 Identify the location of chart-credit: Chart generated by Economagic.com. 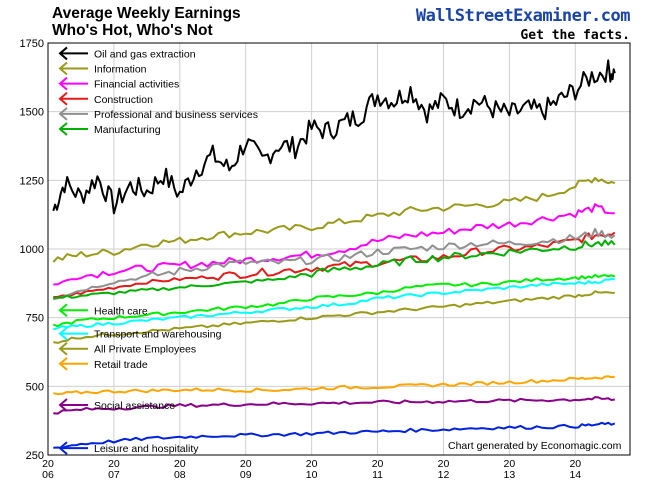
(535, 446).